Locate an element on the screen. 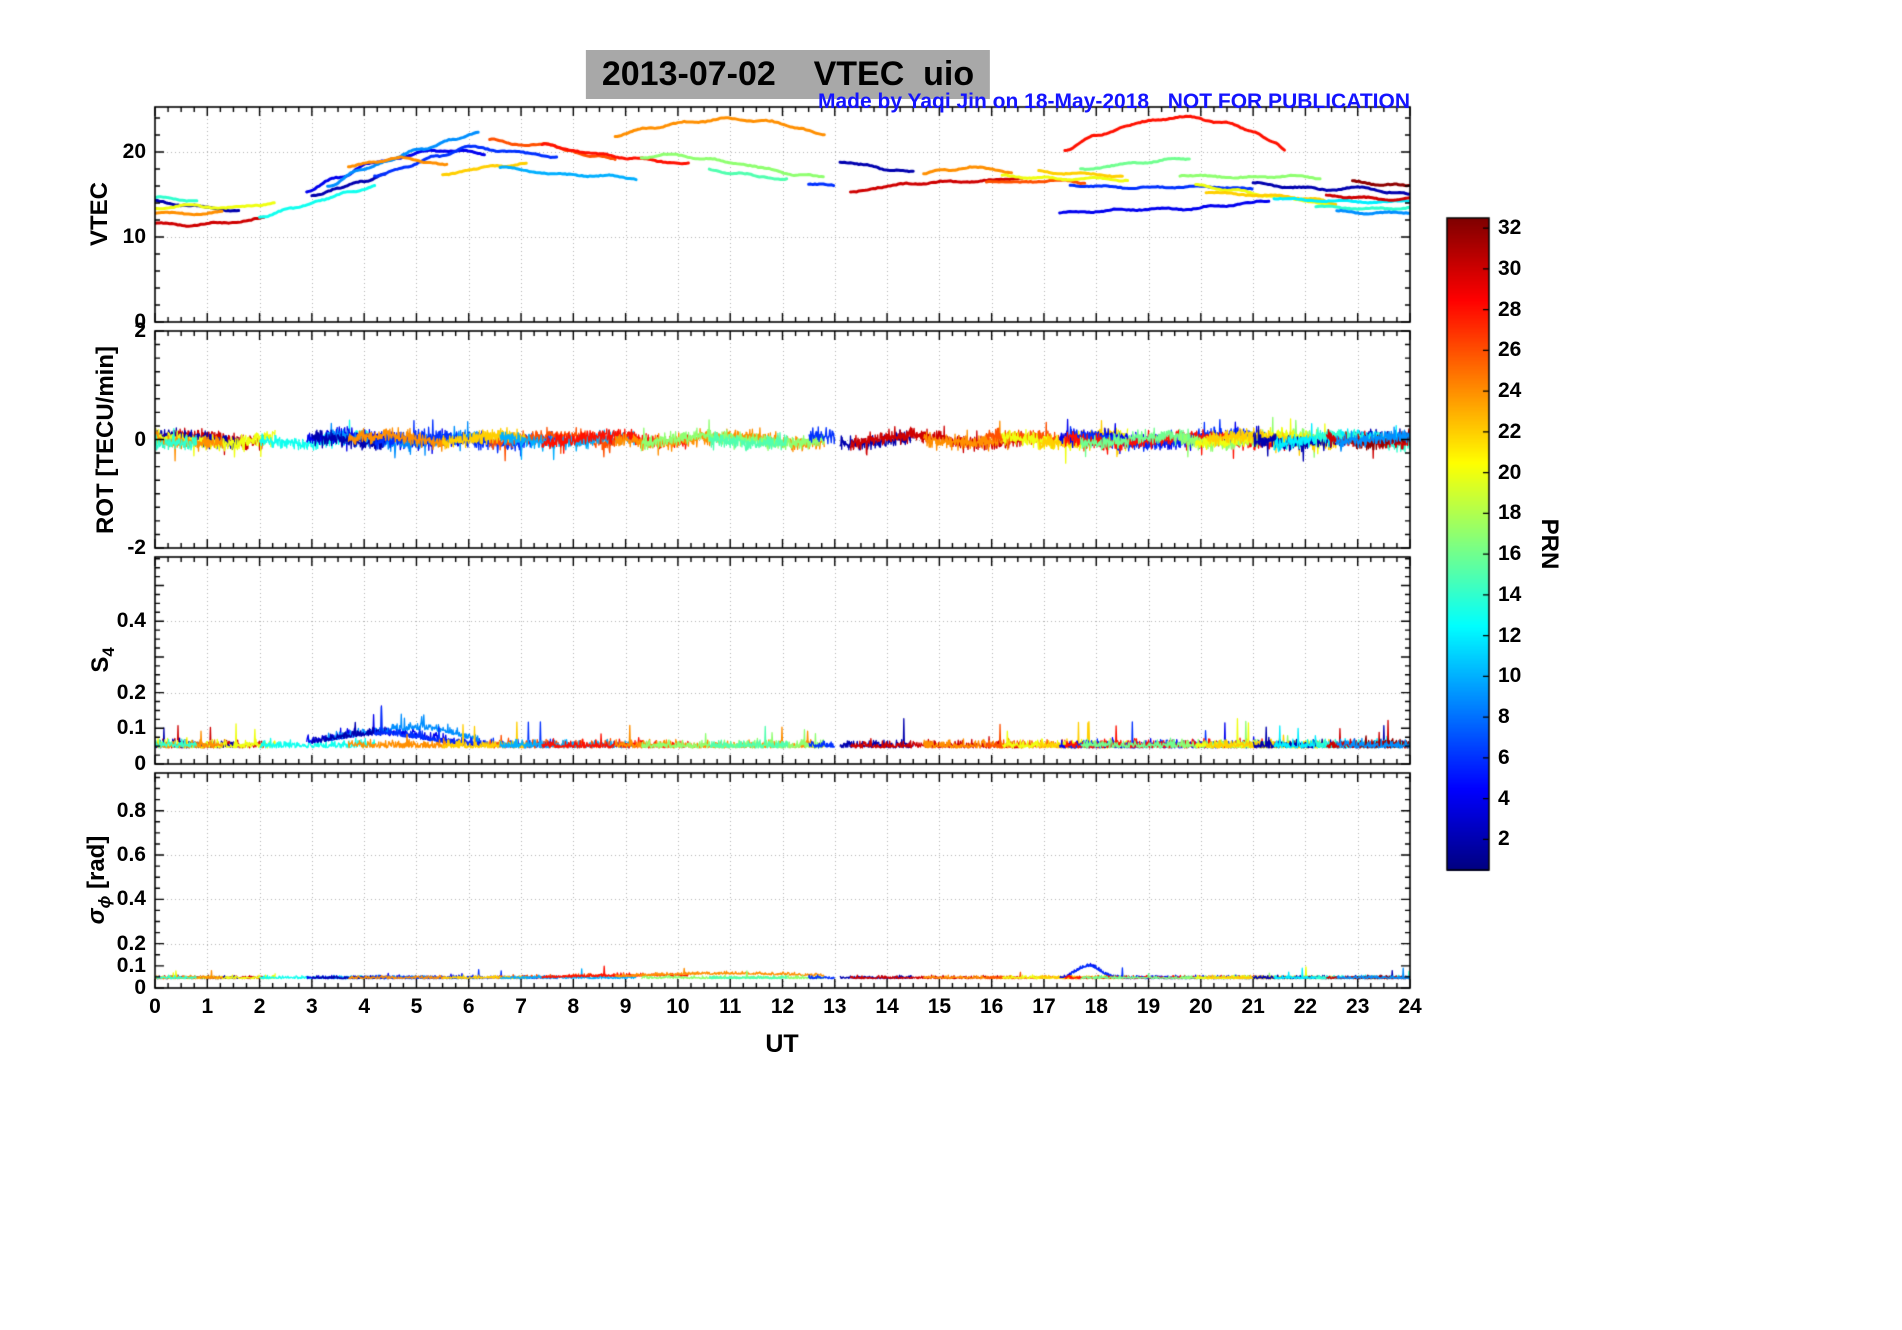  x-tick-label: 15 is located at coordinates (939, 1006).